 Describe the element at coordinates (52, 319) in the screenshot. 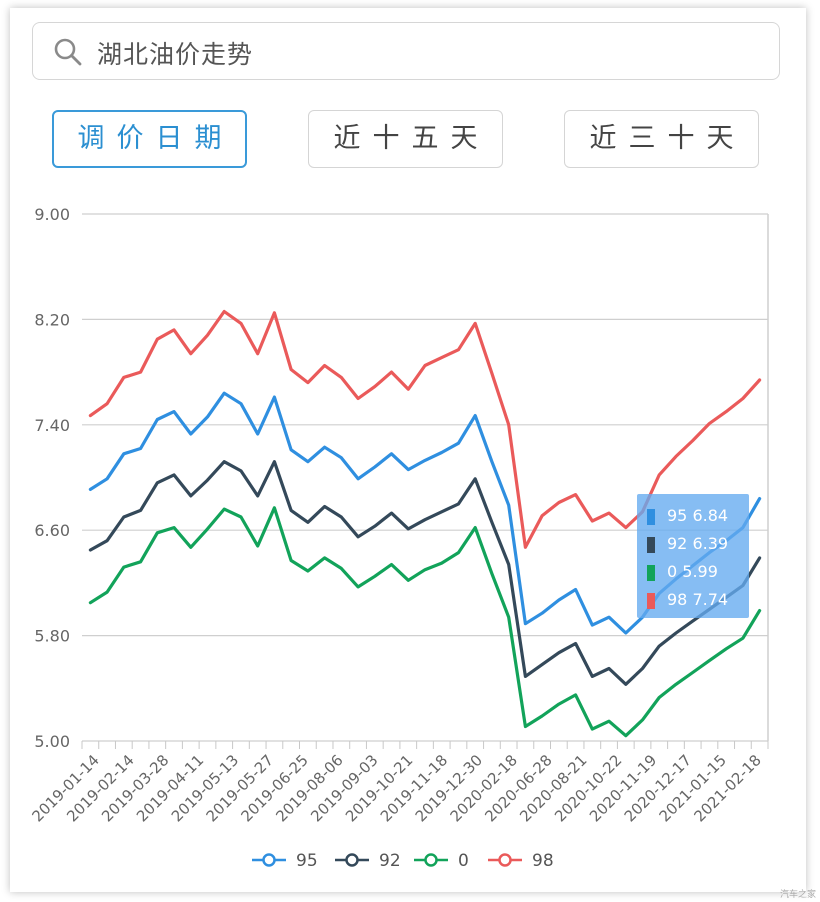

I see `y-tick-label: 8.20` at that location.